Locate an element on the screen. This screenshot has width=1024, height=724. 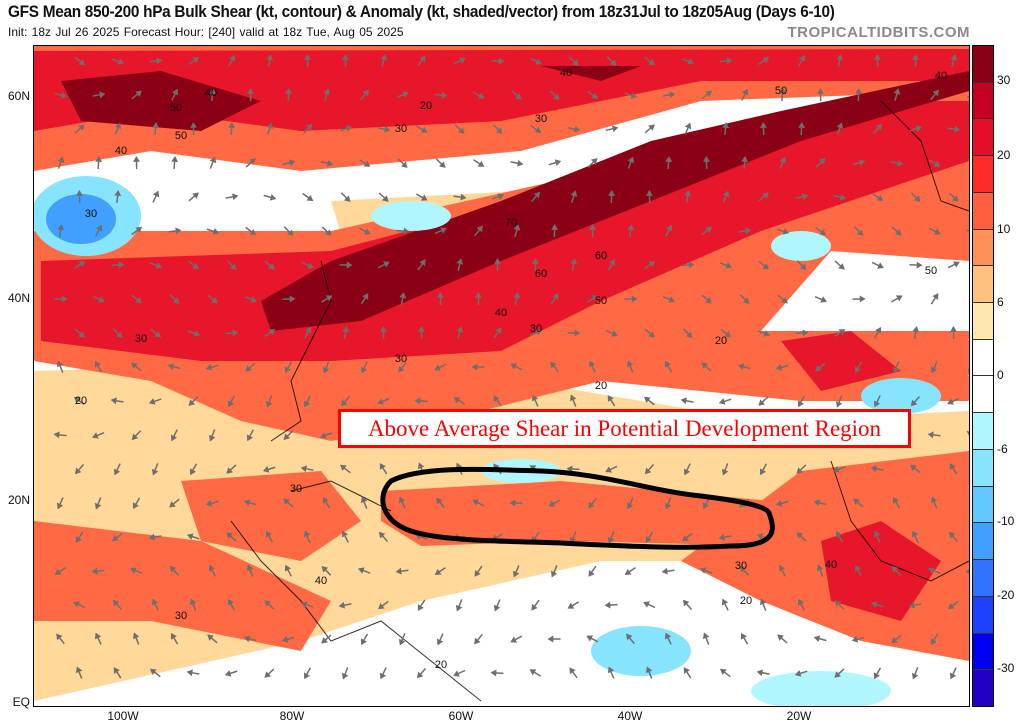
contour-label: 60 is located at coordinates (541, 274).